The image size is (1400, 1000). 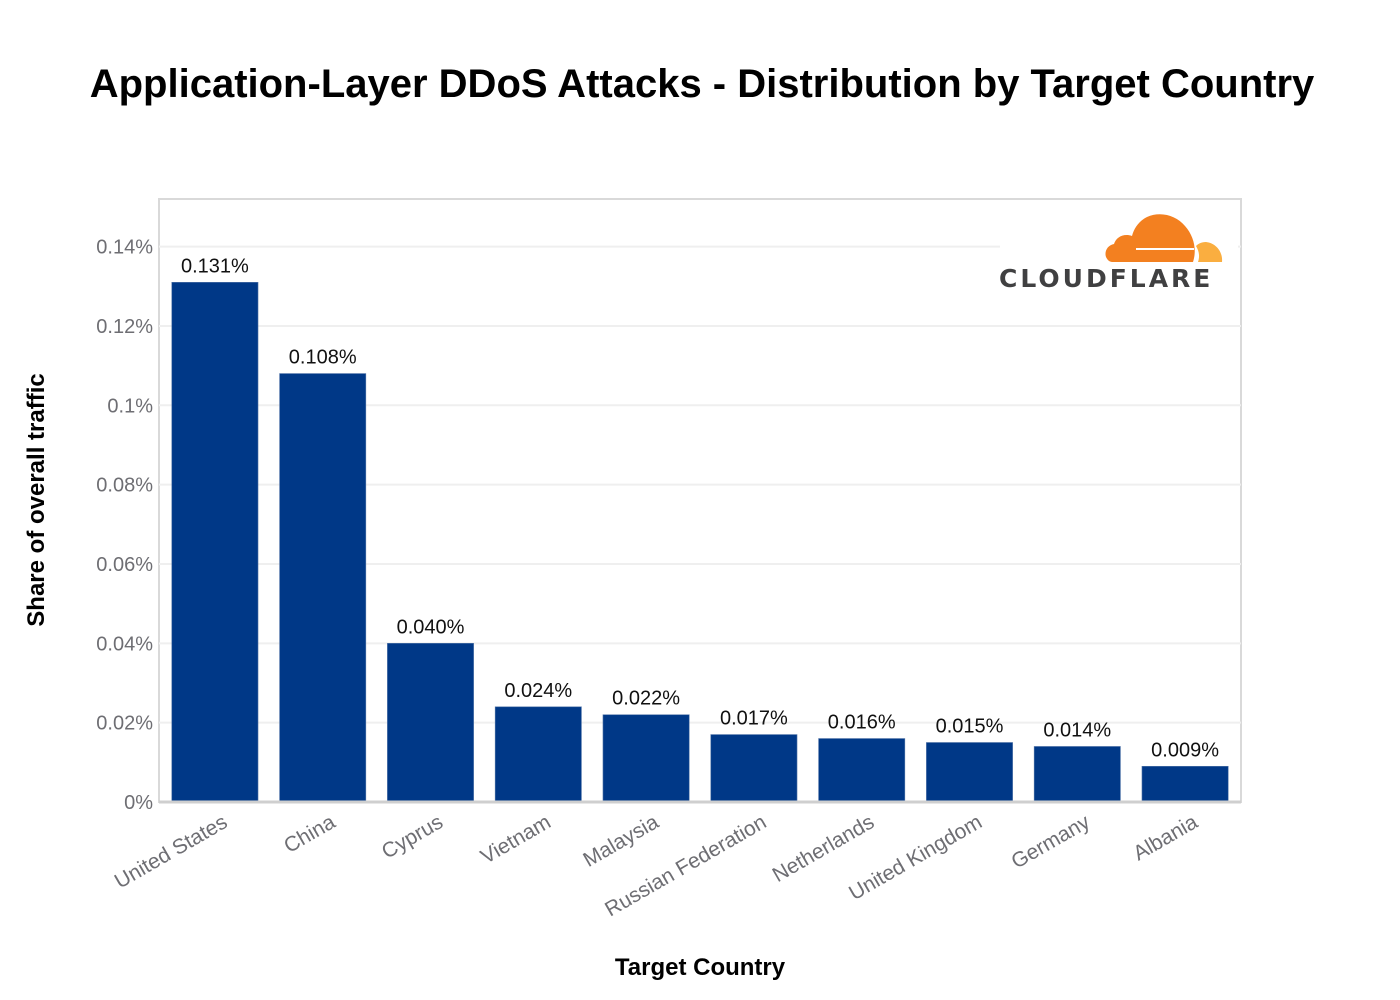 What do you see at coordinates (538, 691) in the screenshot?
I see `data-label: 0.024%` at bounding box center [538, 691].